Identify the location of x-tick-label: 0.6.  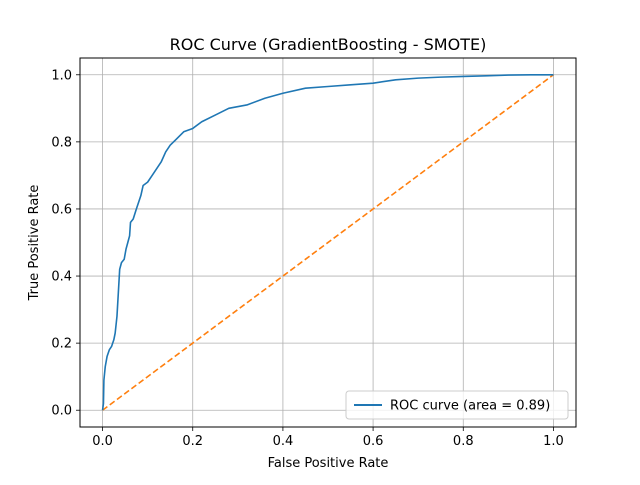
(373, 441).